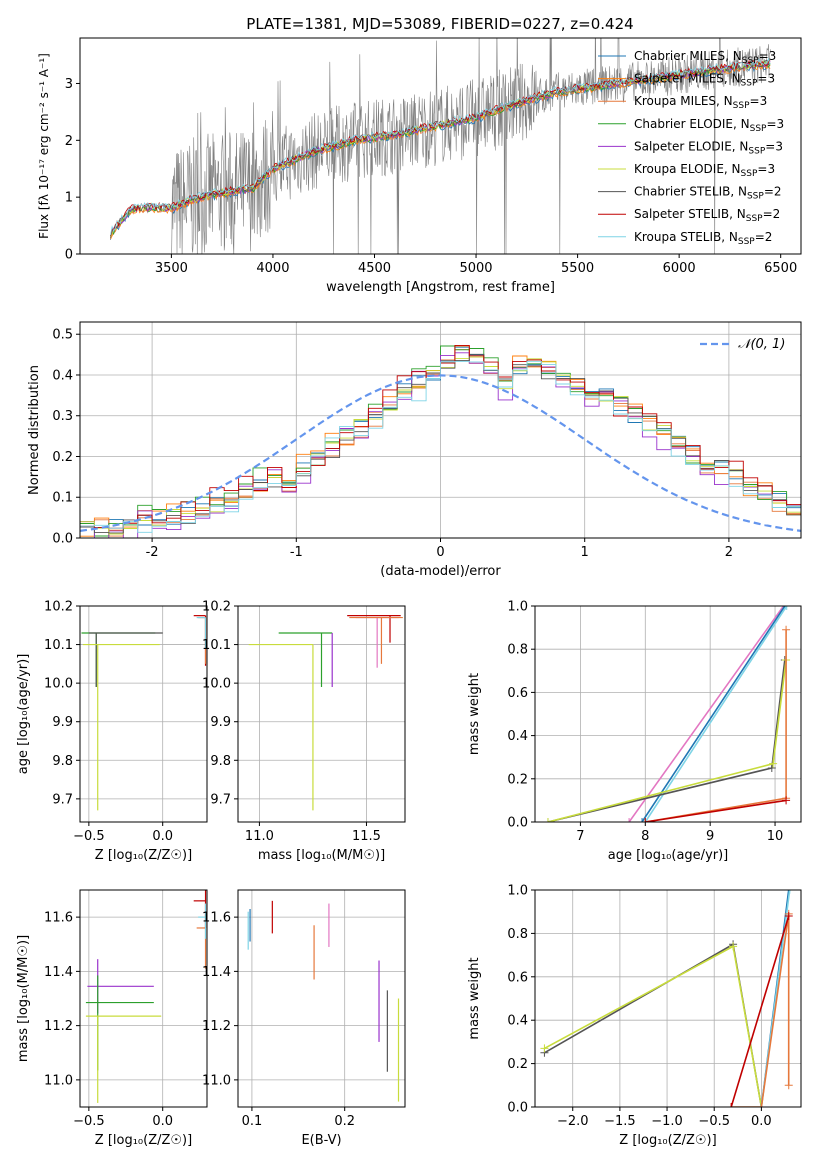  Describe the element at coordinates (23, 714) in the screenshot. I see `y-axis-label: age [log₁₀(age/yr)]` at that location.